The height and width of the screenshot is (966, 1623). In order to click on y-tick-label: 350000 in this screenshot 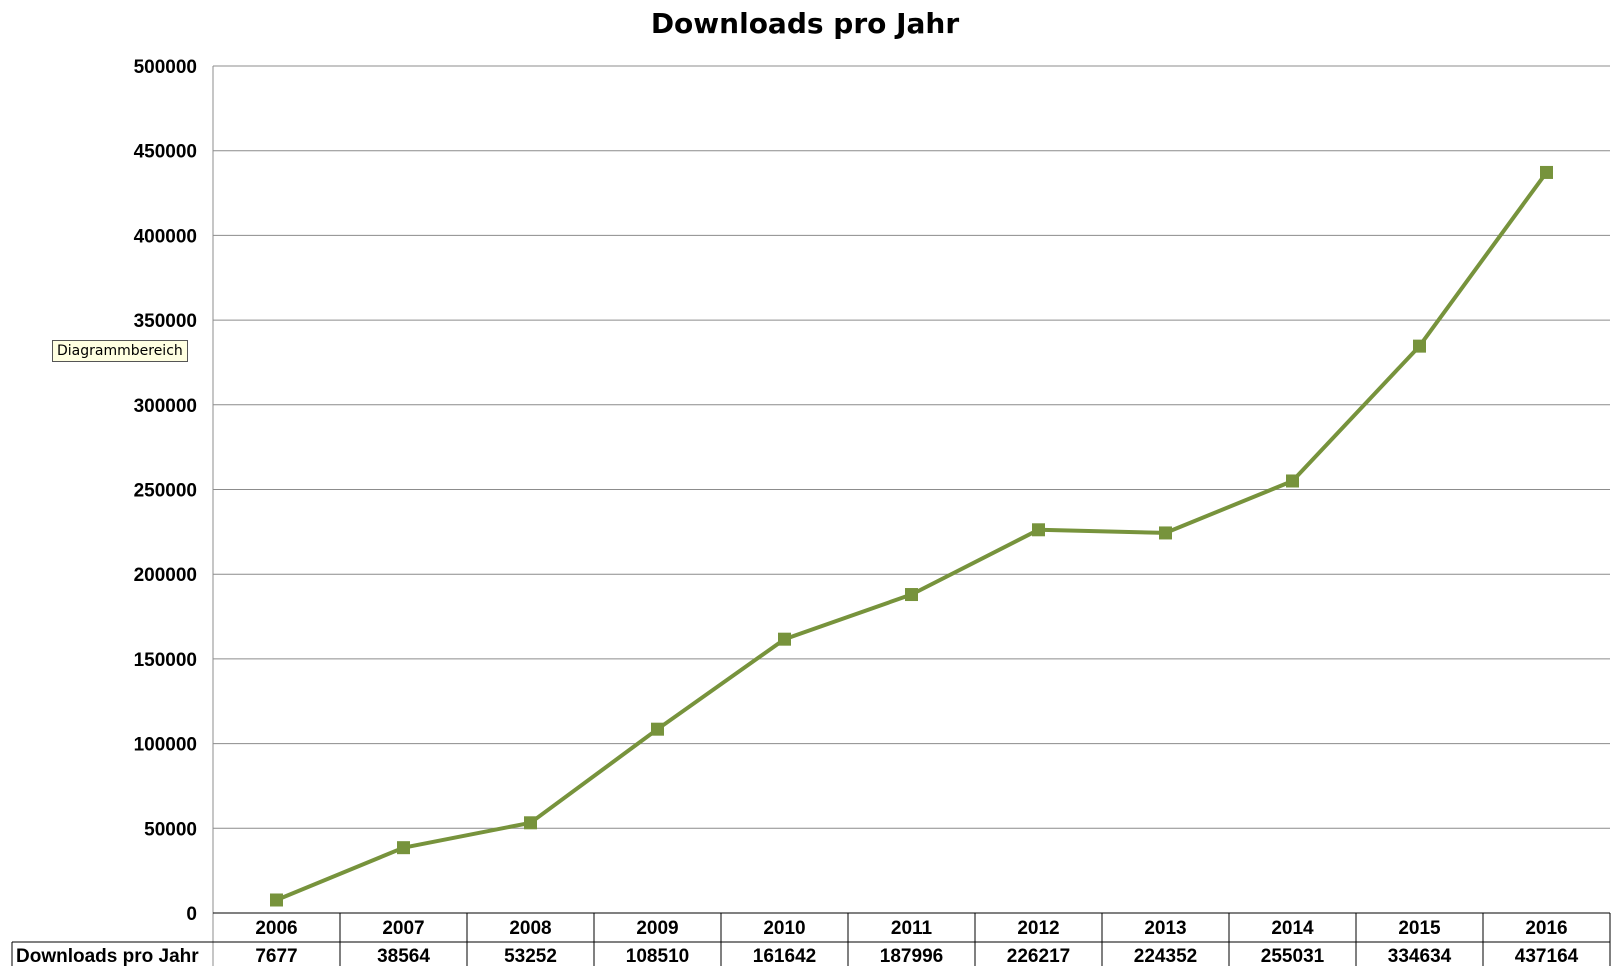, I will do `click(165, 321)`.